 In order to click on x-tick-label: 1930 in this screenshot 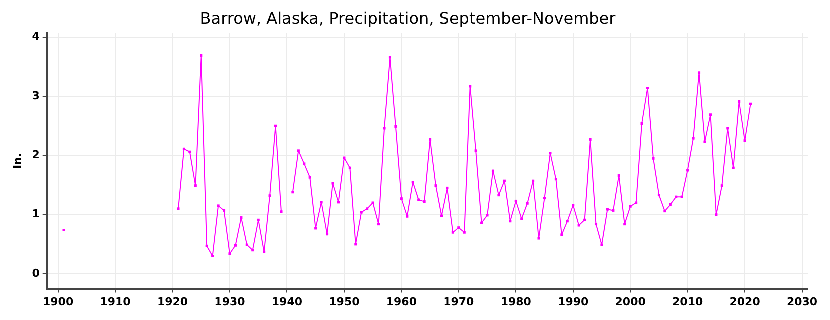, I will do `click(230, 301)`.